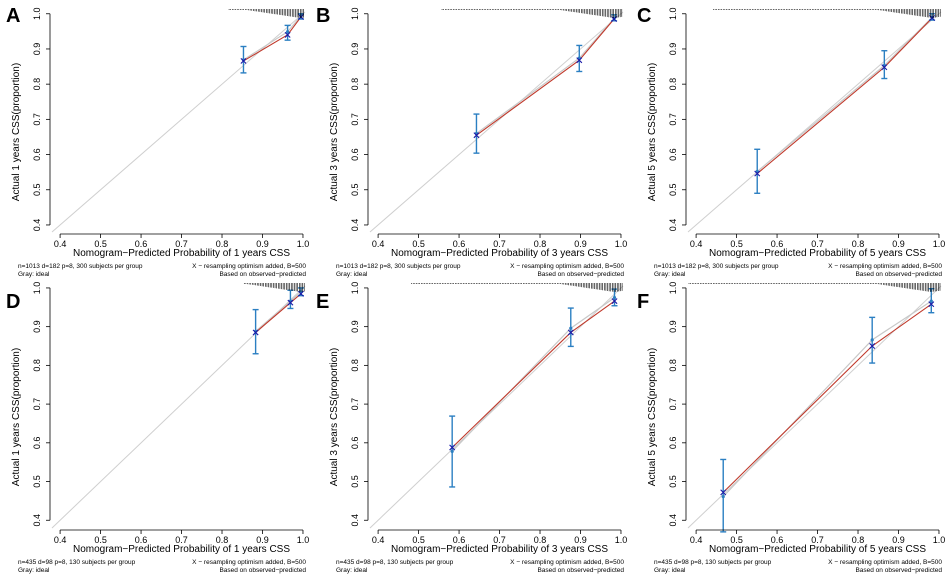 The image size is (945, 581). Describe the element at coordinates (16, 417) in the screenshot. I see `y-axis-title: Actual 1 years CSS(proportion)` at that location.